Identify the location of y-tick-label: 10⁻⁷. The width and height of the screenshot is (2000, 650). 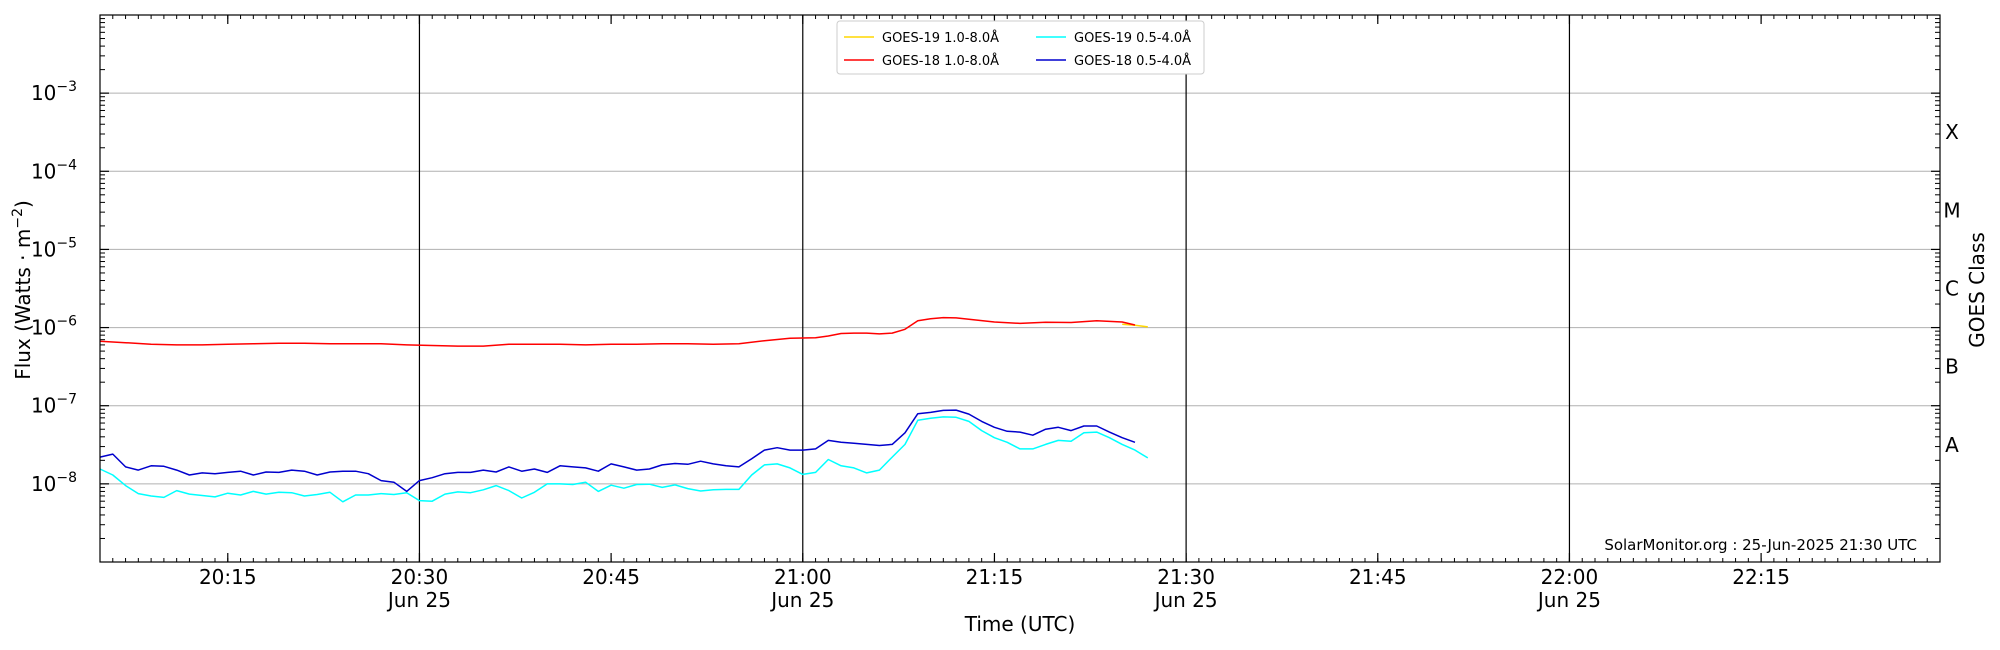
(54, 405).